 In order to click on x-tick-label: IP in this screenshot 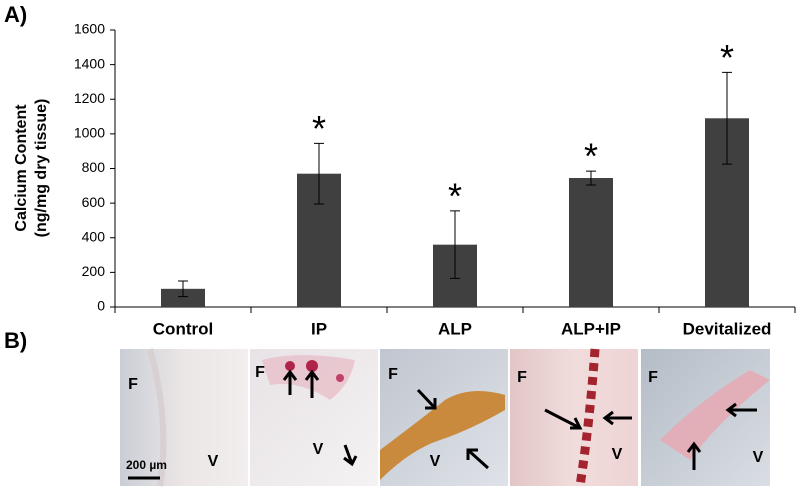, I will do `click(319, 328)`.